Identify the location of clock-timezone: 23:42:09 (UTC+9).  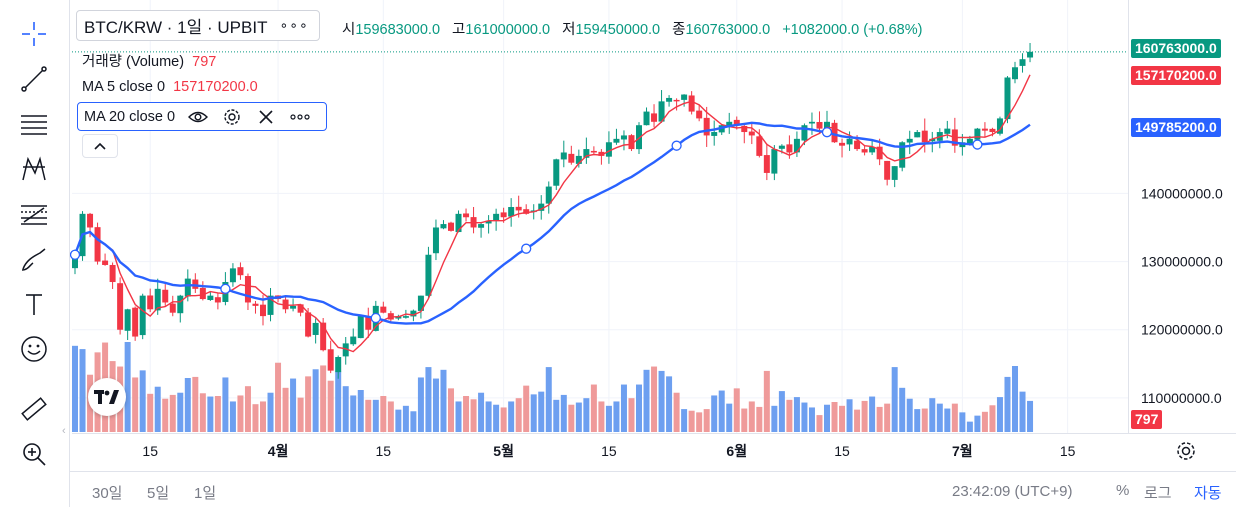
(1012, 491).